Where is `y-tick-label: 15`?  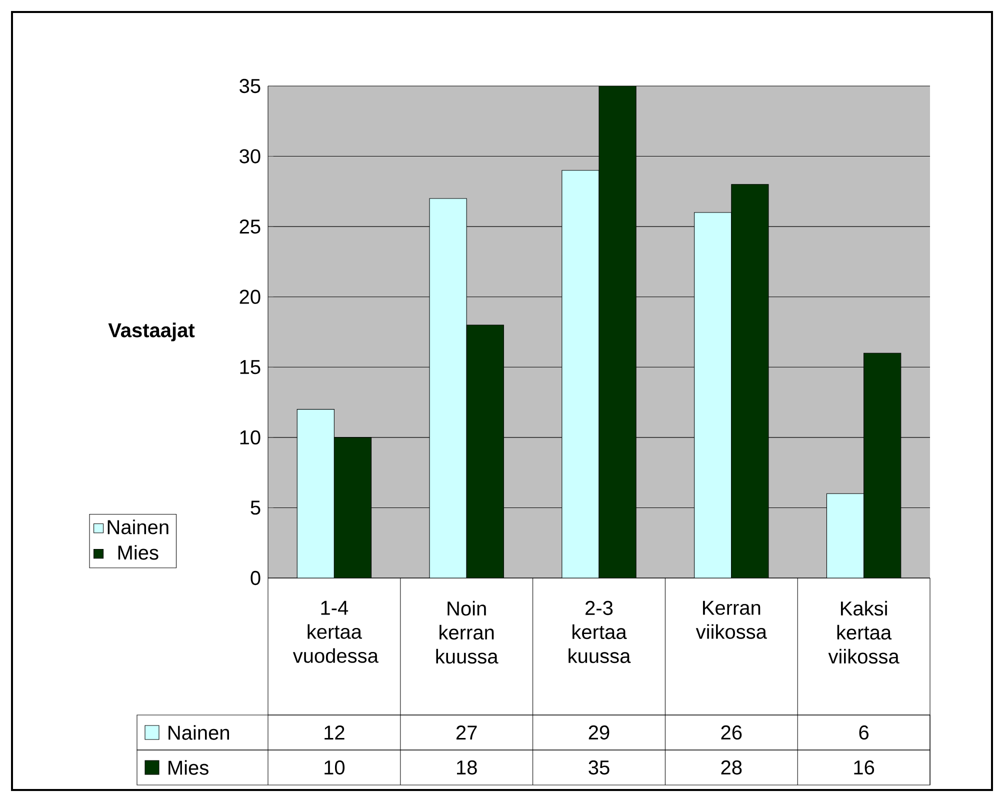
y-tick-label: 15 is located at coordinates (250, 367).